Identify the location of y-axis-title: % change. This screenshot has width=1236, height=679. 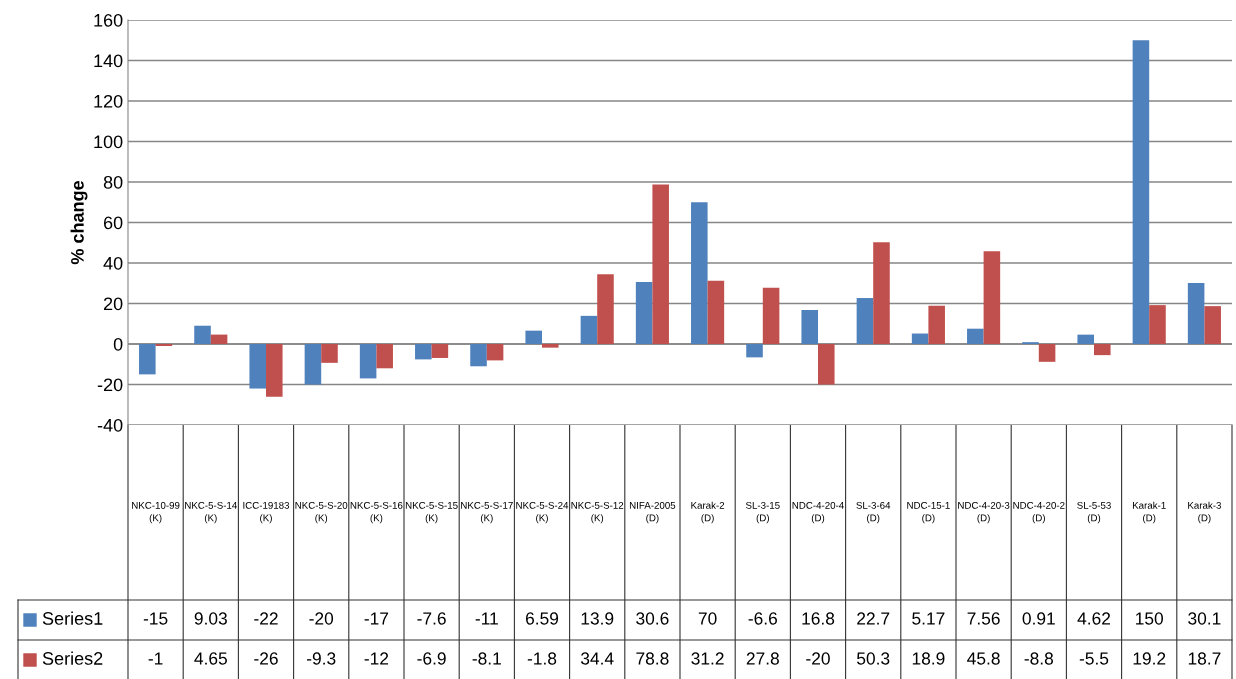
(79, 222).